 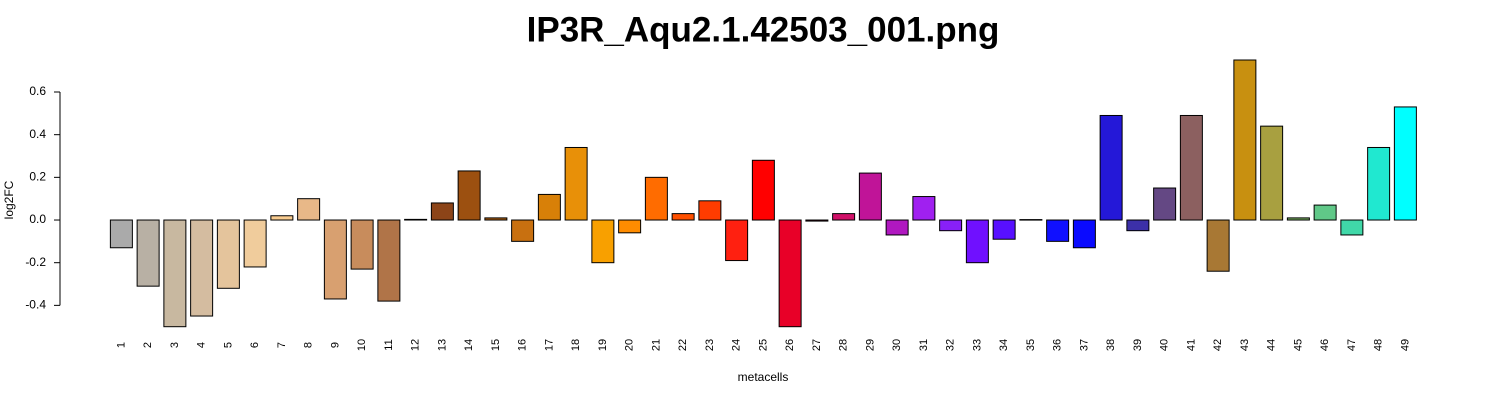 What do you see at coordinates (656, 345) in the screenshot?
I see `x-tick-label: 21` at bounding box center [656, 345].